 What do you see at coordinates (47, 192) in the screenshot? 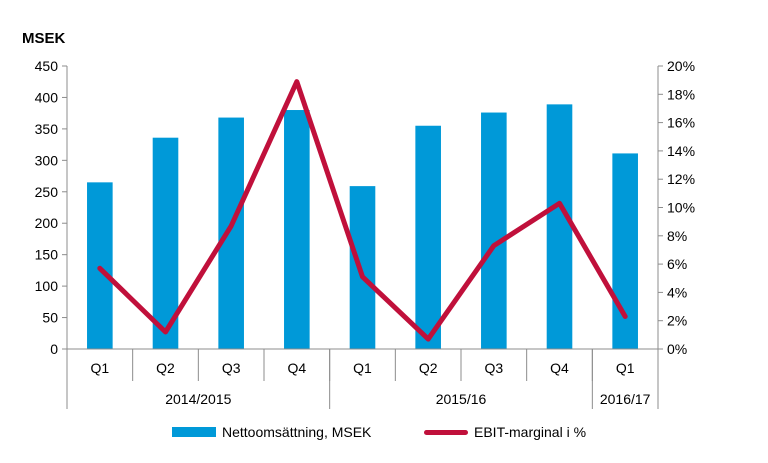
I see `y-tick-label-left: 250` at bounding box center [47, 192].